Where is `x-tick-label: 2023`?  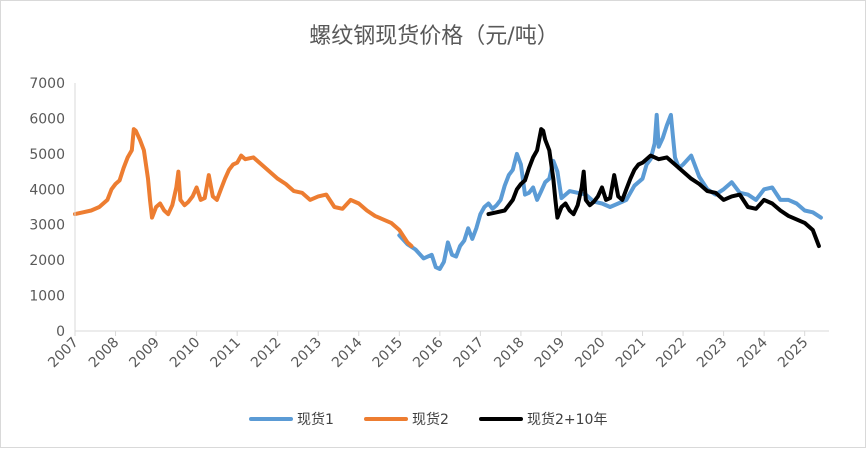
x-tick-label: 2023 is located at coordinates (712, 353).